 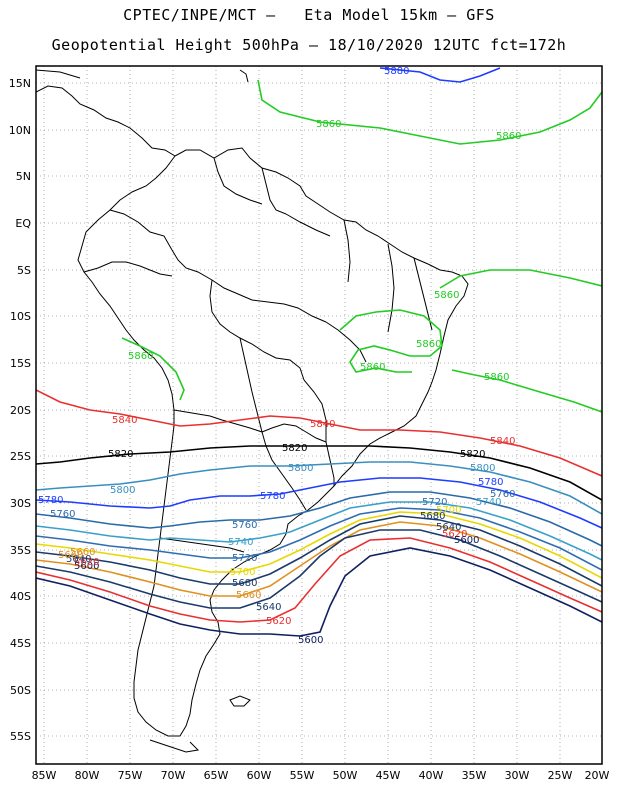 I want to click on lat-label: EQ, so click(x=23, y=223).